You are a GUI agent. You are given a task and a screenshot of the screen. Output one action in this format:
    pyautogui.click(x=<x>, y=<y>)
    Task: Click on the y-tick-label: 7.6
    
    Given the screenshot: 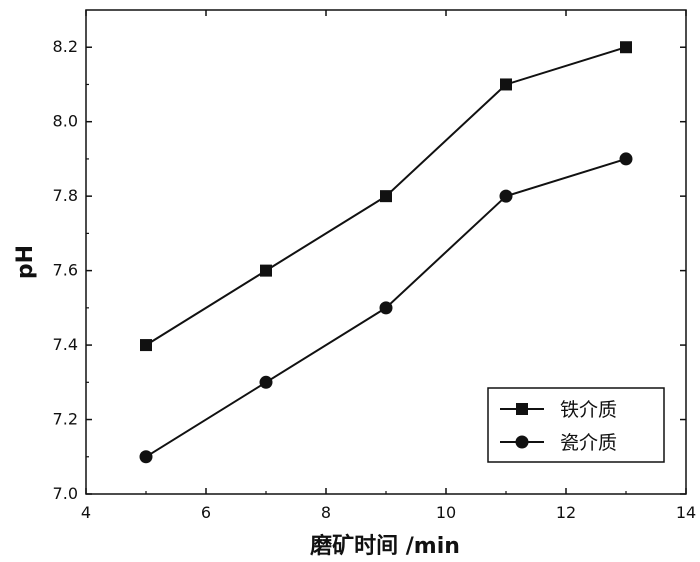 What is the action you would take?
    pyautogui.click(x=65, y=270)
    